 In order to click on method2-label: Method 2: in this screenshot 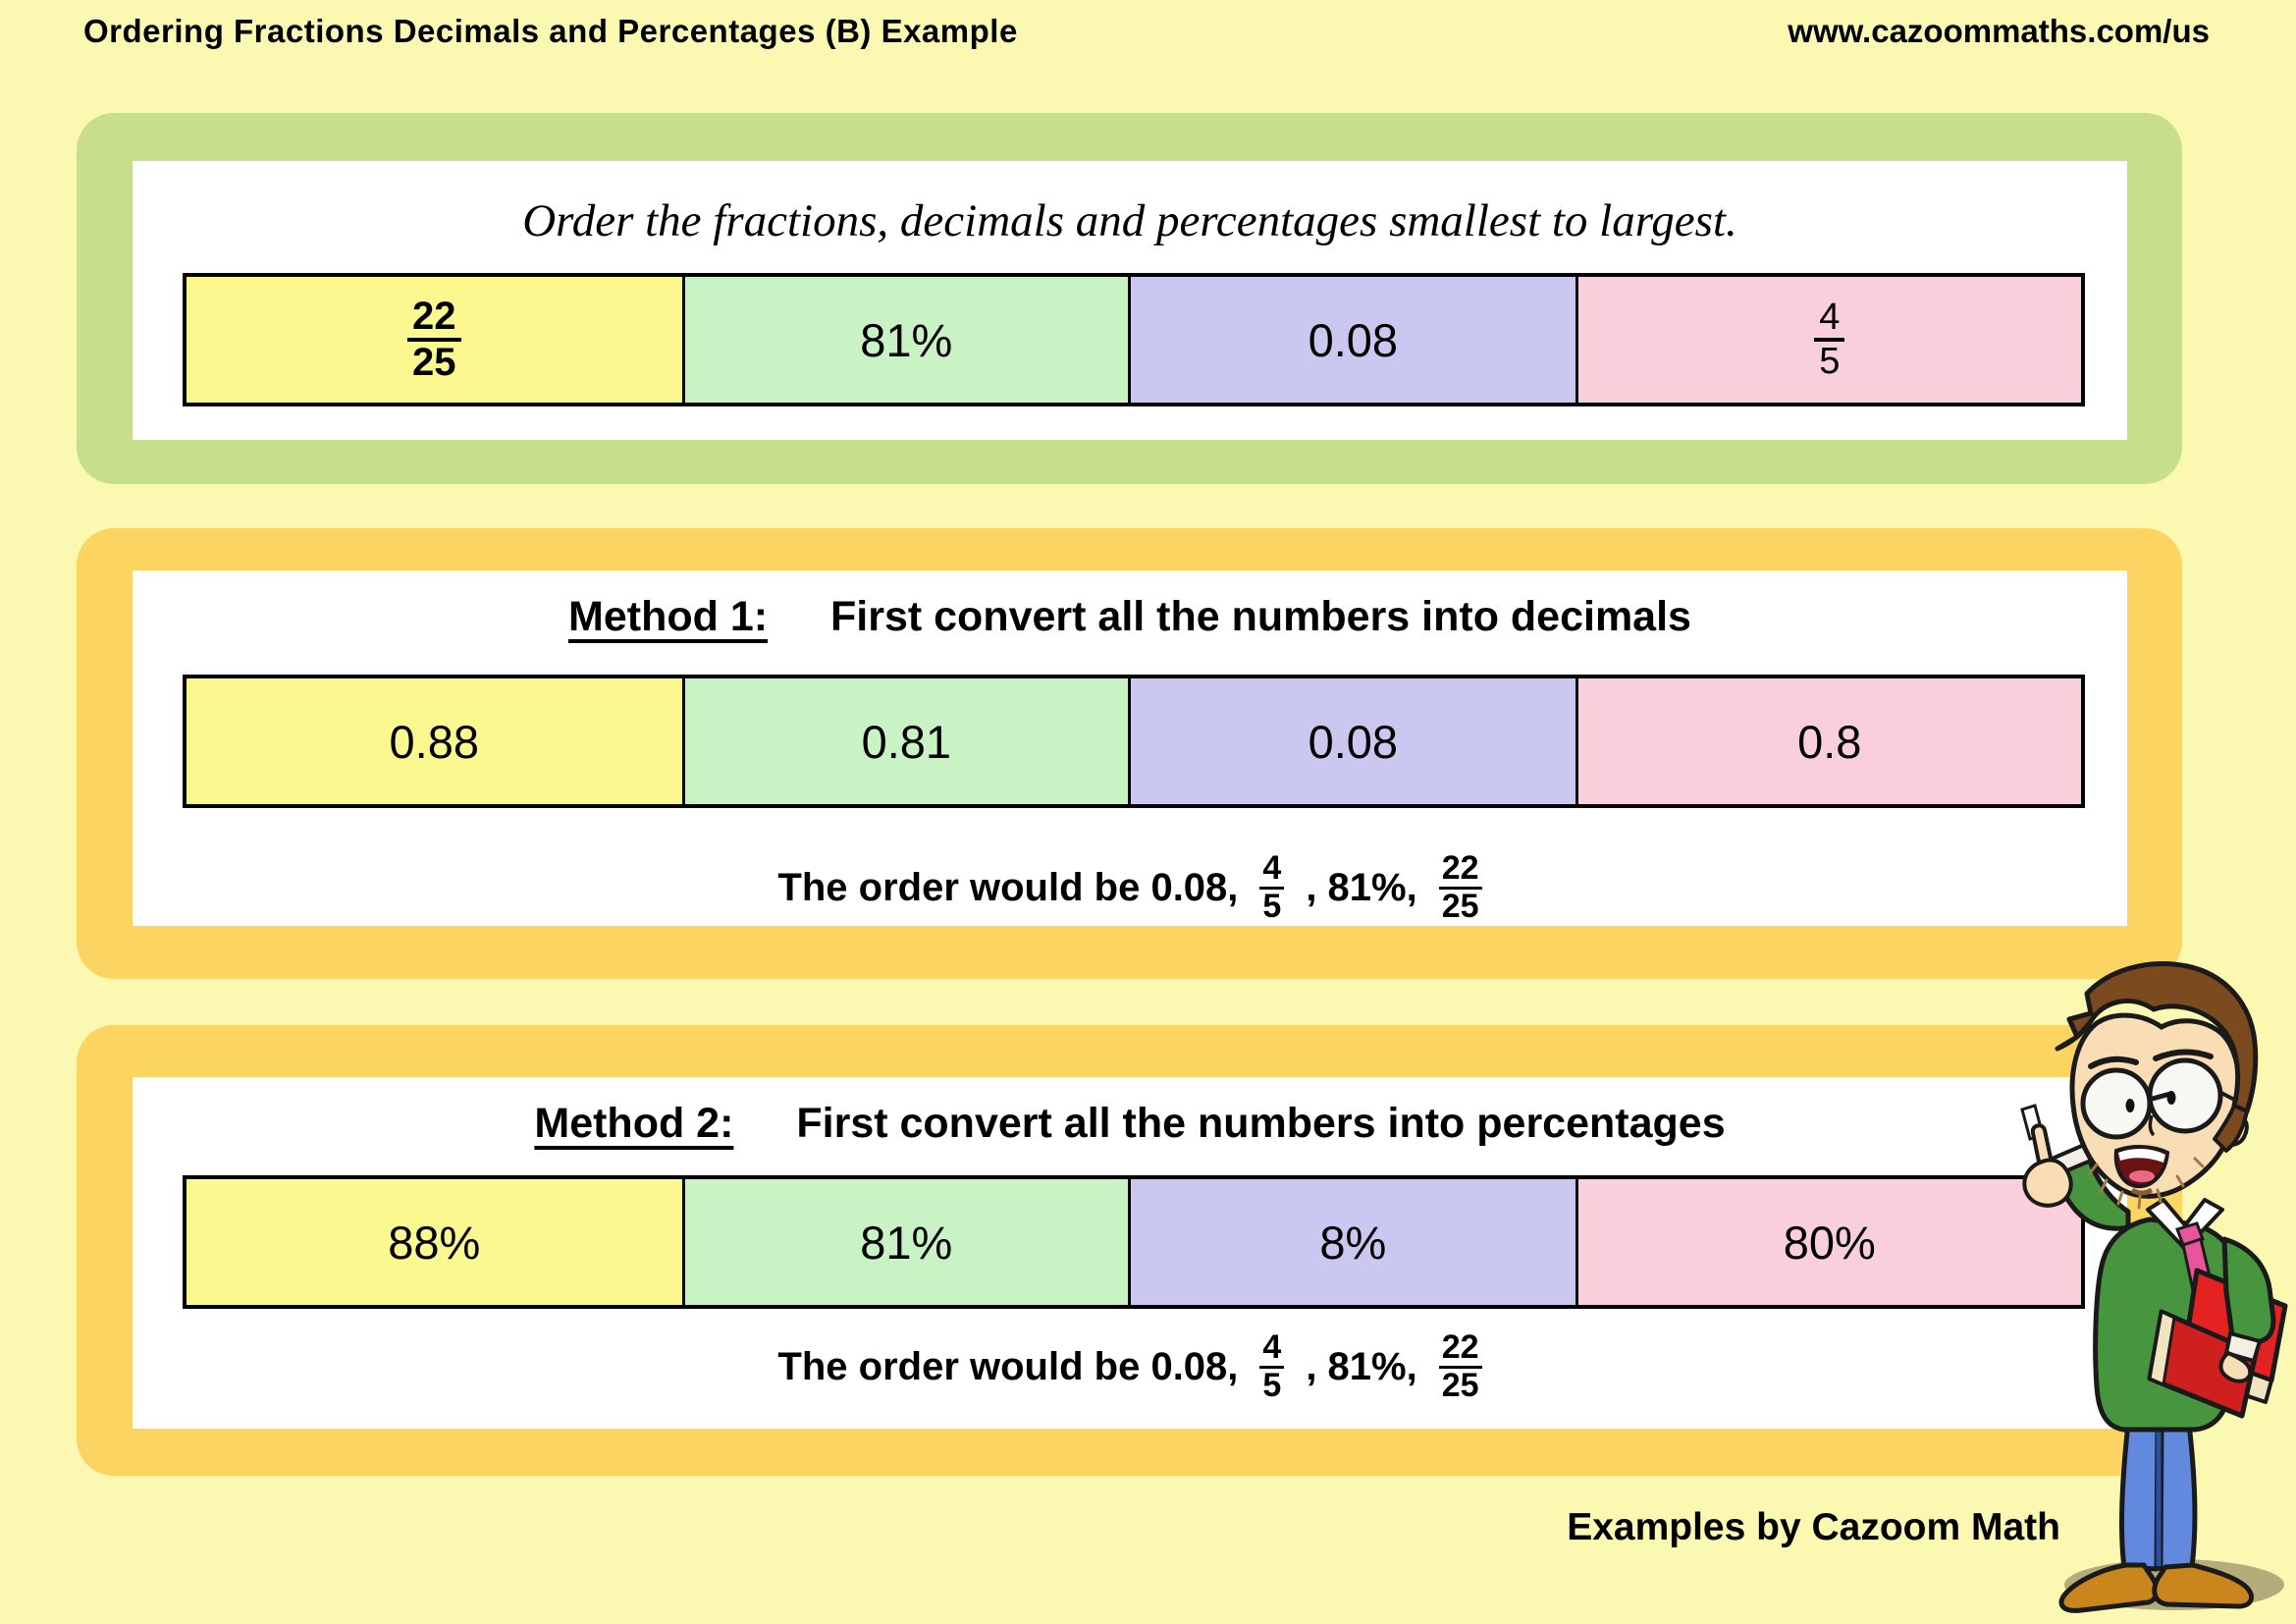, I will do `click(634, 1123)`.